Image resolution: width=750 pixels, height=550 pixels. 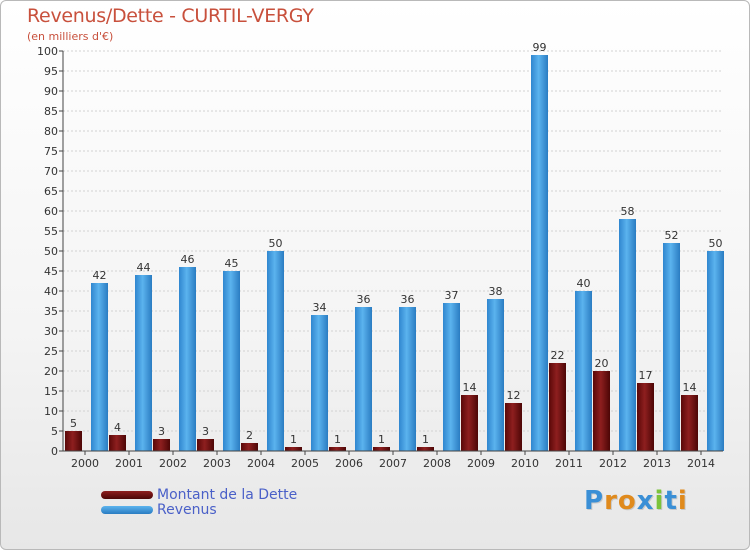 What do you see at coordinates (51, 311) in the screenshot?
I see `y-tick-label: 35` at bounding box center [51, 311].